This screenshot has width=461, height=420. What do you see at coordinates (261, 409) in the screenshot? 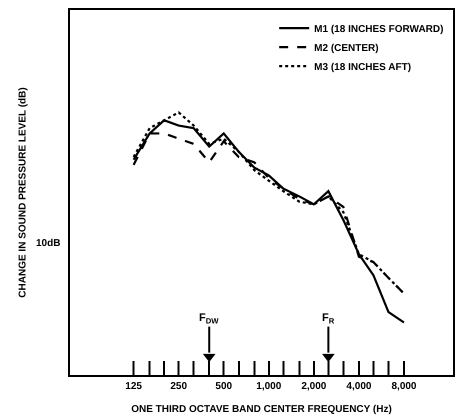
I see `x-axis-title: ONE THIRD OCTAVE BAND CENTER FREQUENCY (Hz)` at bounding box center [261, 409].